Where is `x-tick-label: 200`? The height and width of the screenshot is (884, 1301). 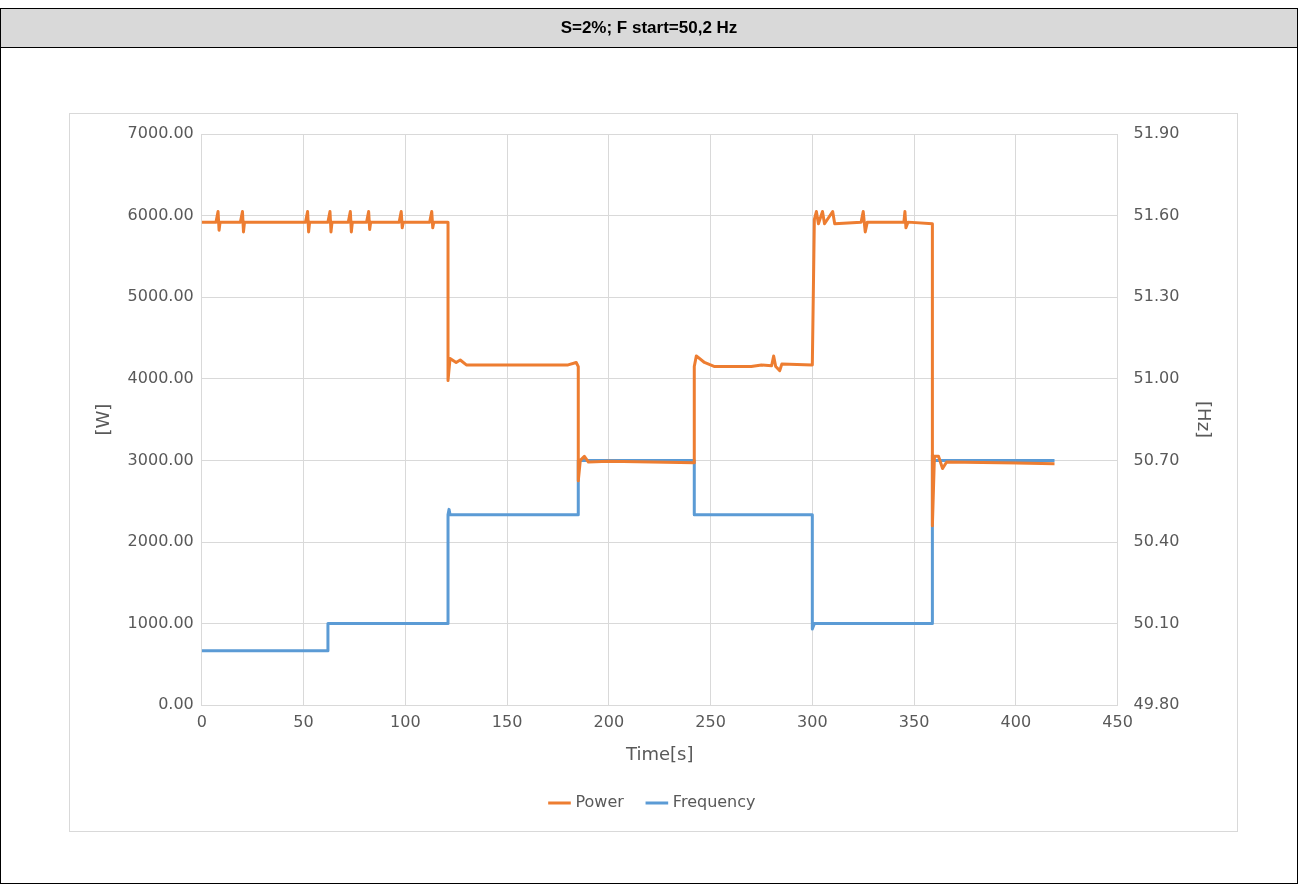 x-tick-label: 200 is located at coordinates (609, 721).